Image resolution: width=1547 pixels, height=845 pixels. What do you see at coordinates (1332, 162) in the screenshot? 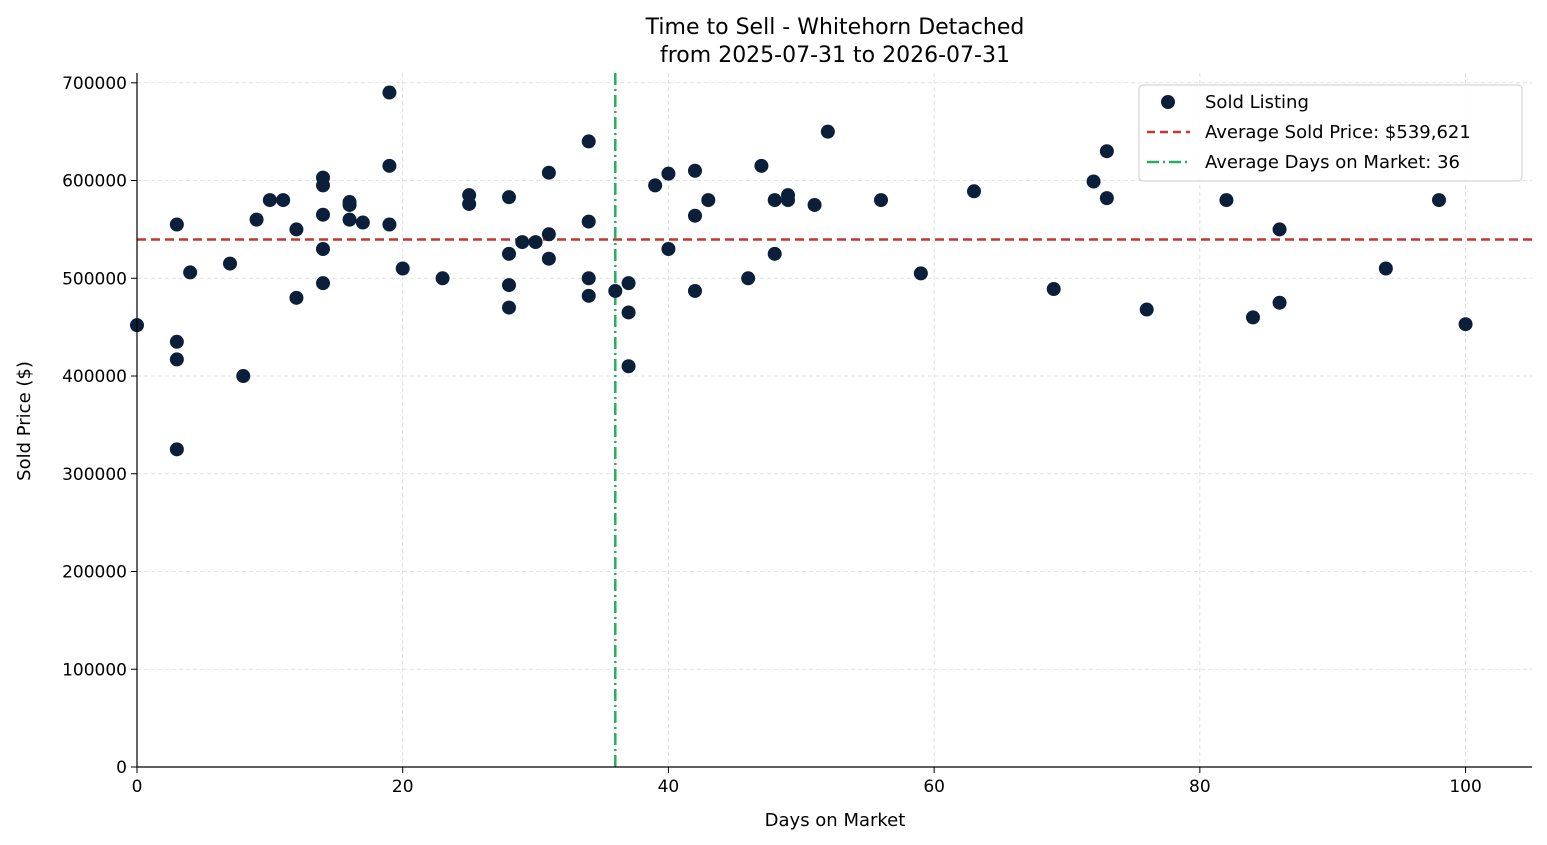
I see `legend-label-avg-days: Average Days on Market: 36` at bounding box center [1332, 162].